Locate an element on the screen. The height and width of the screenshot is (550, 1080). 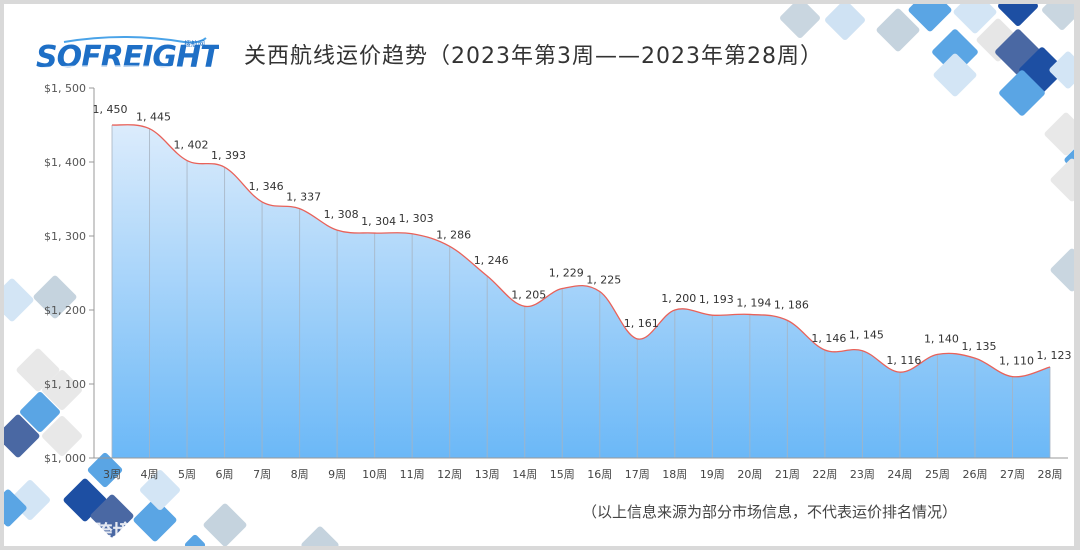
sofreight-logo: SOFREIGHT 搜航网 is located at coordinates (129, 54).